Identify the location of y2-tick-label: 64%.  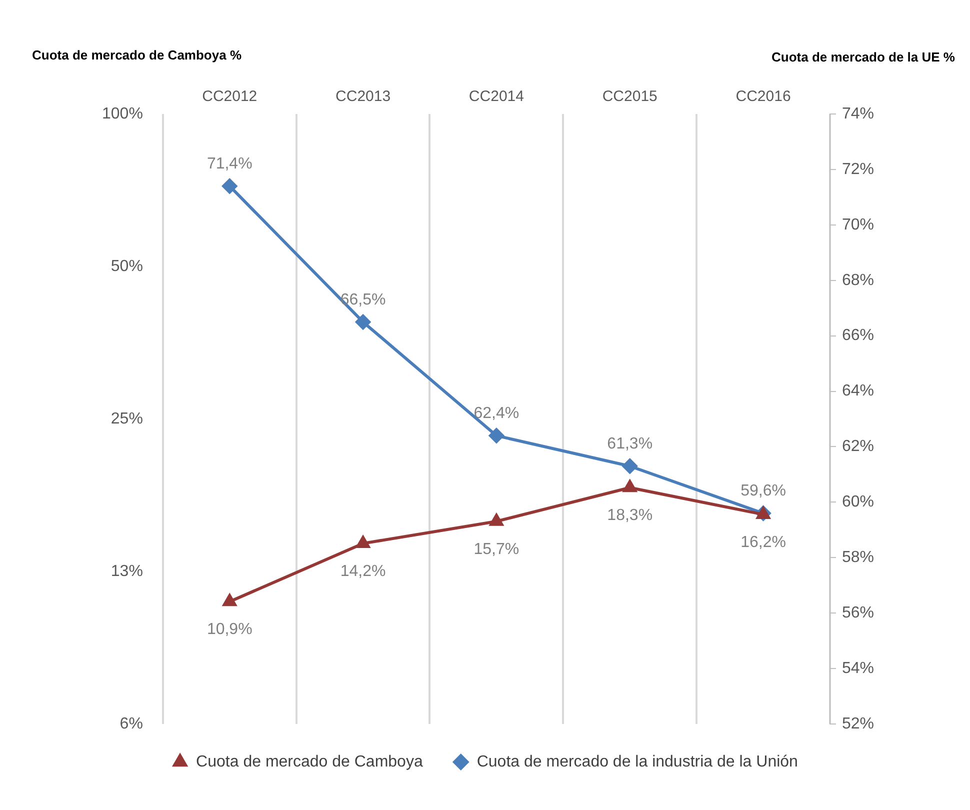
(858, 391).